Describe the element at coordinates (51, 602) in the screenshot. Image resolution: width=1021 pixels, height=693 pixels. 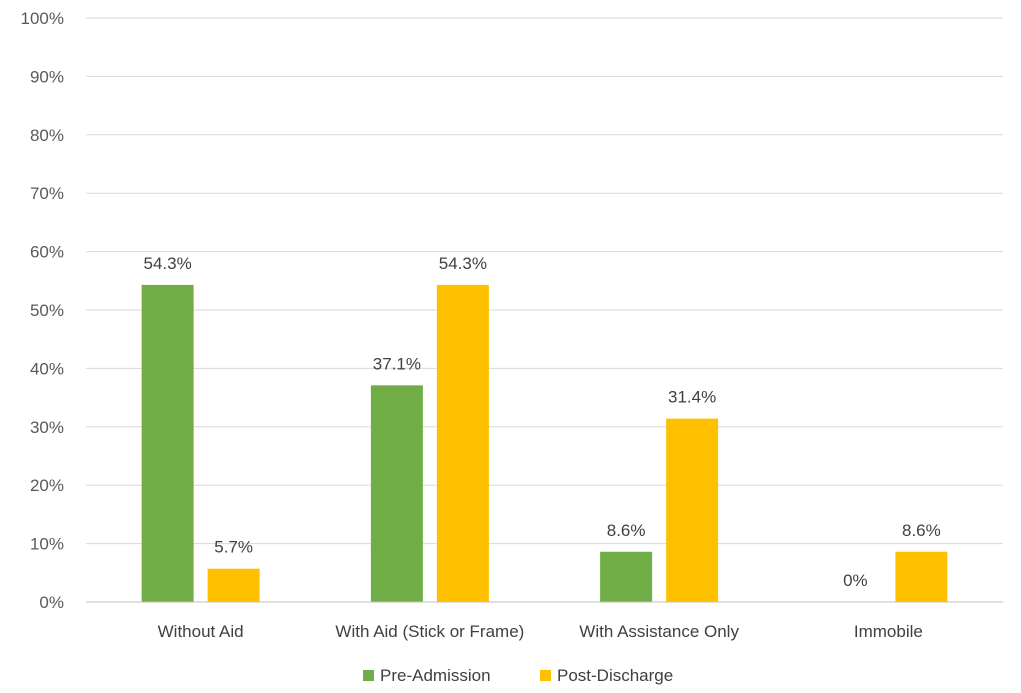
I see `y-tick-label: 0%` at that location.